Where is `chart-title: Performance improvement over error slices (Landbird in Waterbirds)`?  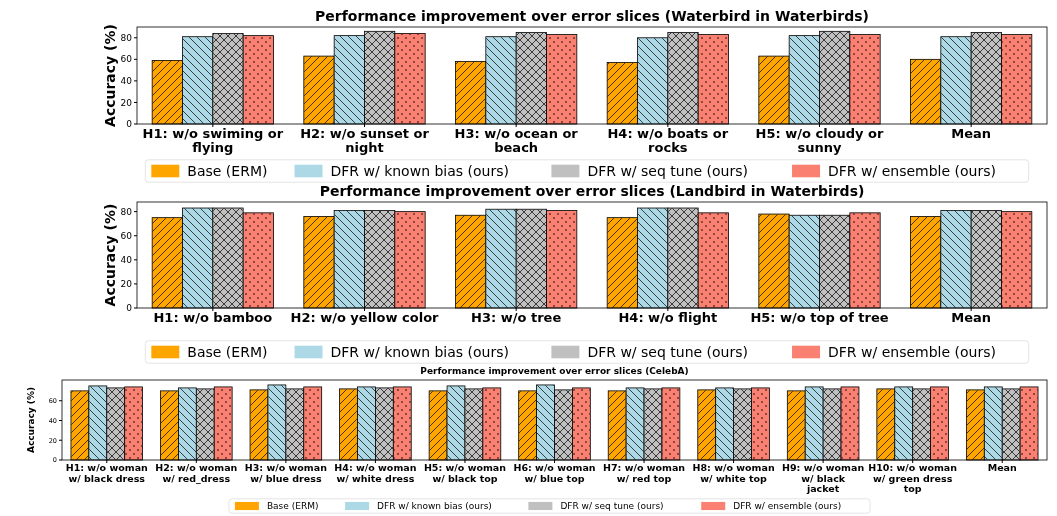
chart-title: Performance improvement over error slices (Landbird in Waterbirds) is located at coordinates (592, 191).